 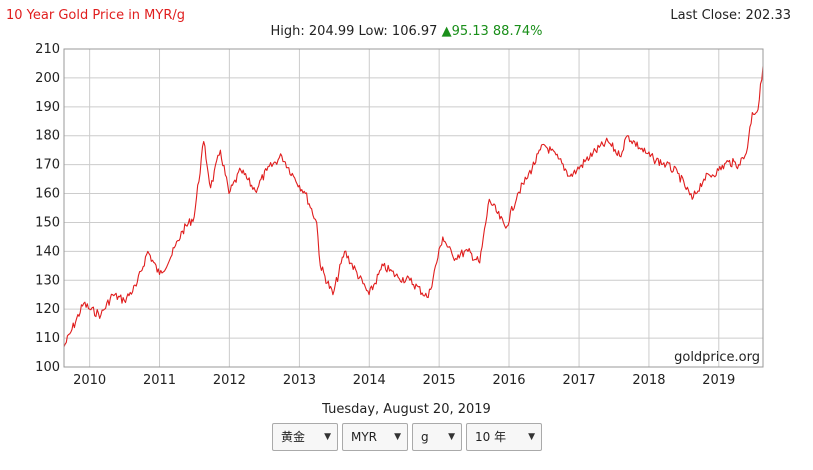 What do you see at coordinates (47, 194) in the screenshot?
I see `y-tick-label: 160` at bounding box center [47, 194].